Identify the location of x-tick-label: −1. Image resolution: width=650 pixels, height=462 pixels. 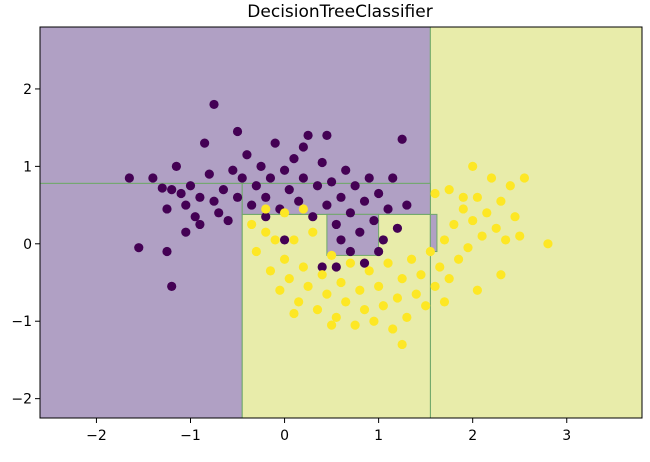
(190, 436).